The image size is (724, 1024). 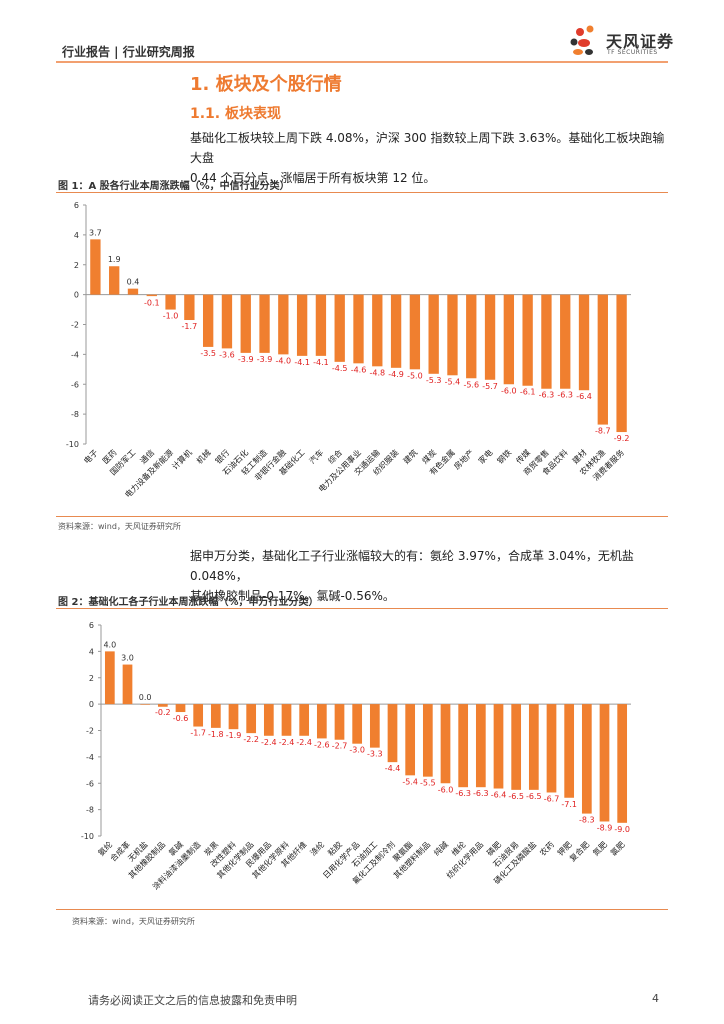 What do you see at coordinates (340, 746) in the screenshot?
I see `data-label: -2.7` at bounding box center [340, 746].